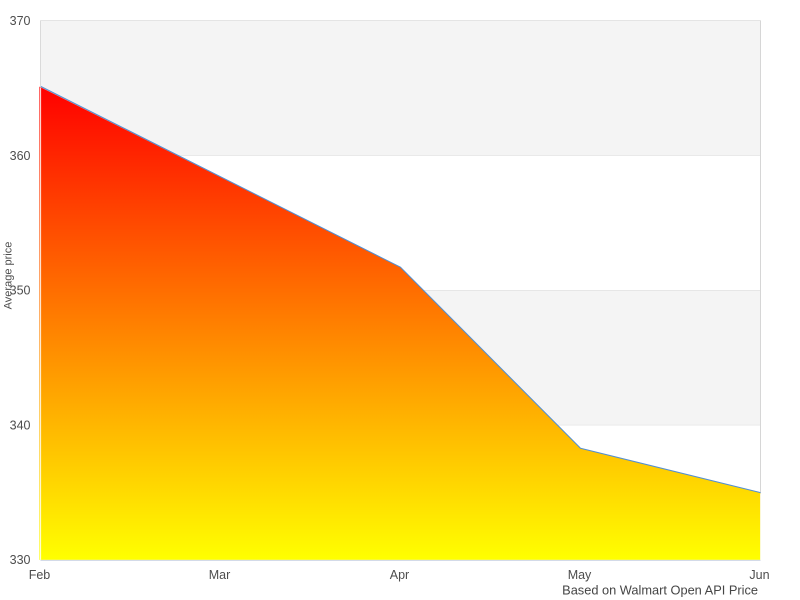 The height and width of the screenshot is (600, 800). I want to click on svg-text: 360, so click(20, 156).